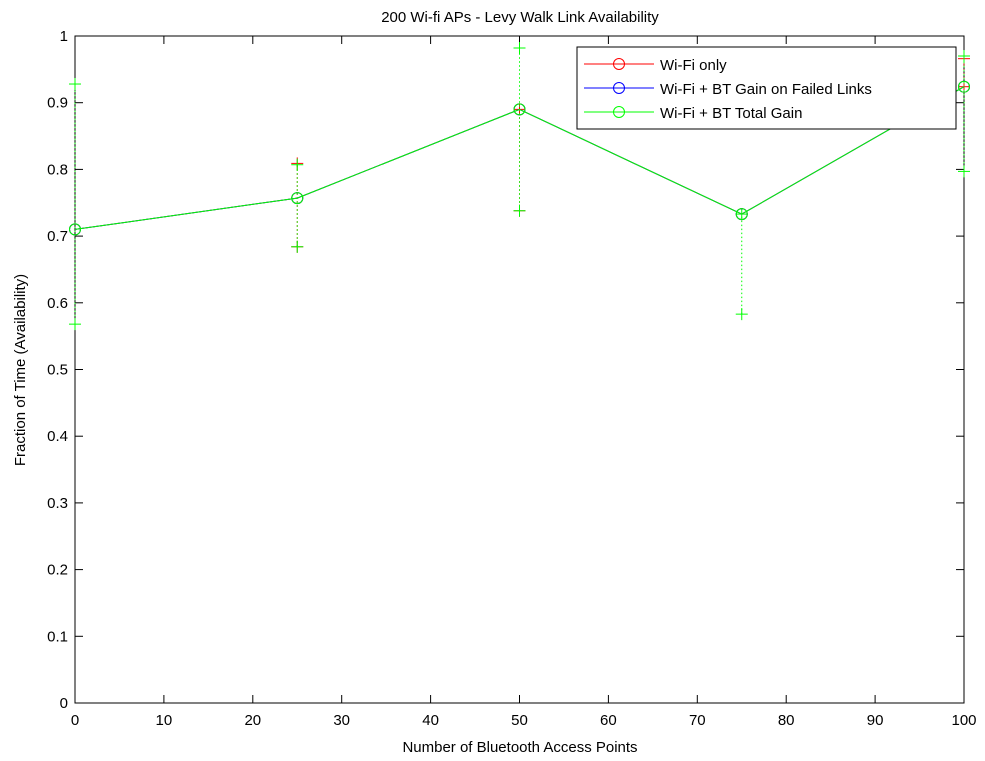 This screenshot has height=761, width=985. Describe the element at coordinates (57, 570) in the screenshot. I see `y-tick-label: 0.2` at that location.